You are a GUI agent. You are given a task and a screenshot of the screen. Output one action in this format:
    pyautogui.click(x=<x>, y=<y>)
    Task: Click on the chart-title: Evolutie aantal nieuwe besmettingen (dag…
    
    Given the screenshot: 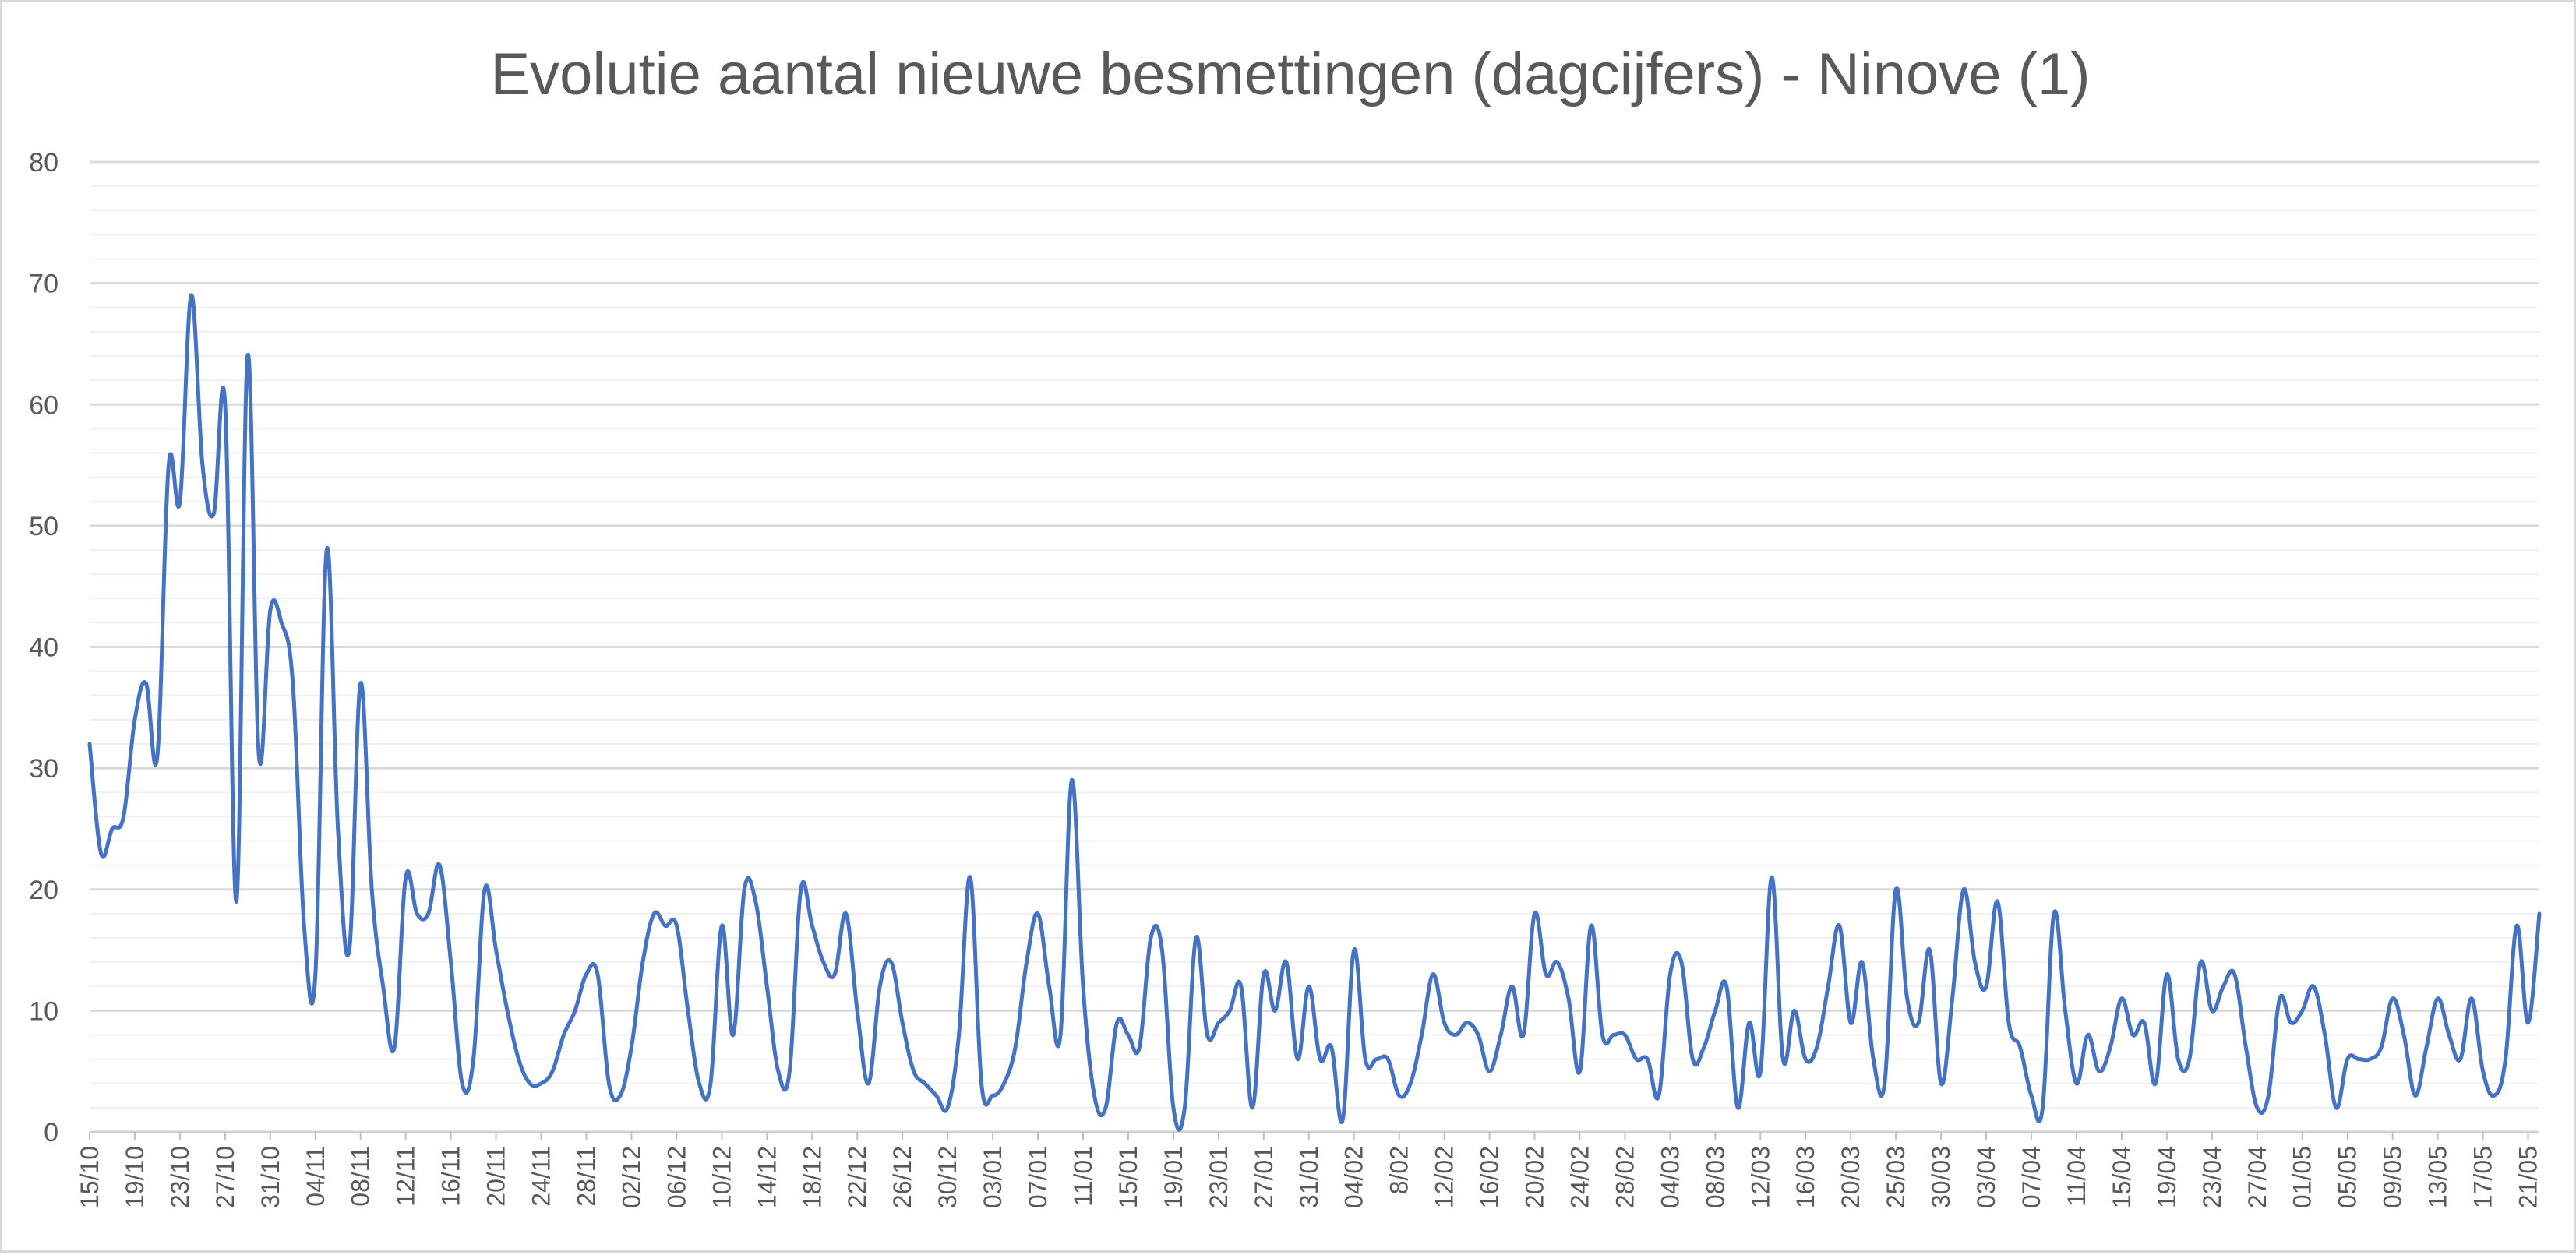 What is the action you would take?
    pyautogui.click(x=1290, y=75)
    